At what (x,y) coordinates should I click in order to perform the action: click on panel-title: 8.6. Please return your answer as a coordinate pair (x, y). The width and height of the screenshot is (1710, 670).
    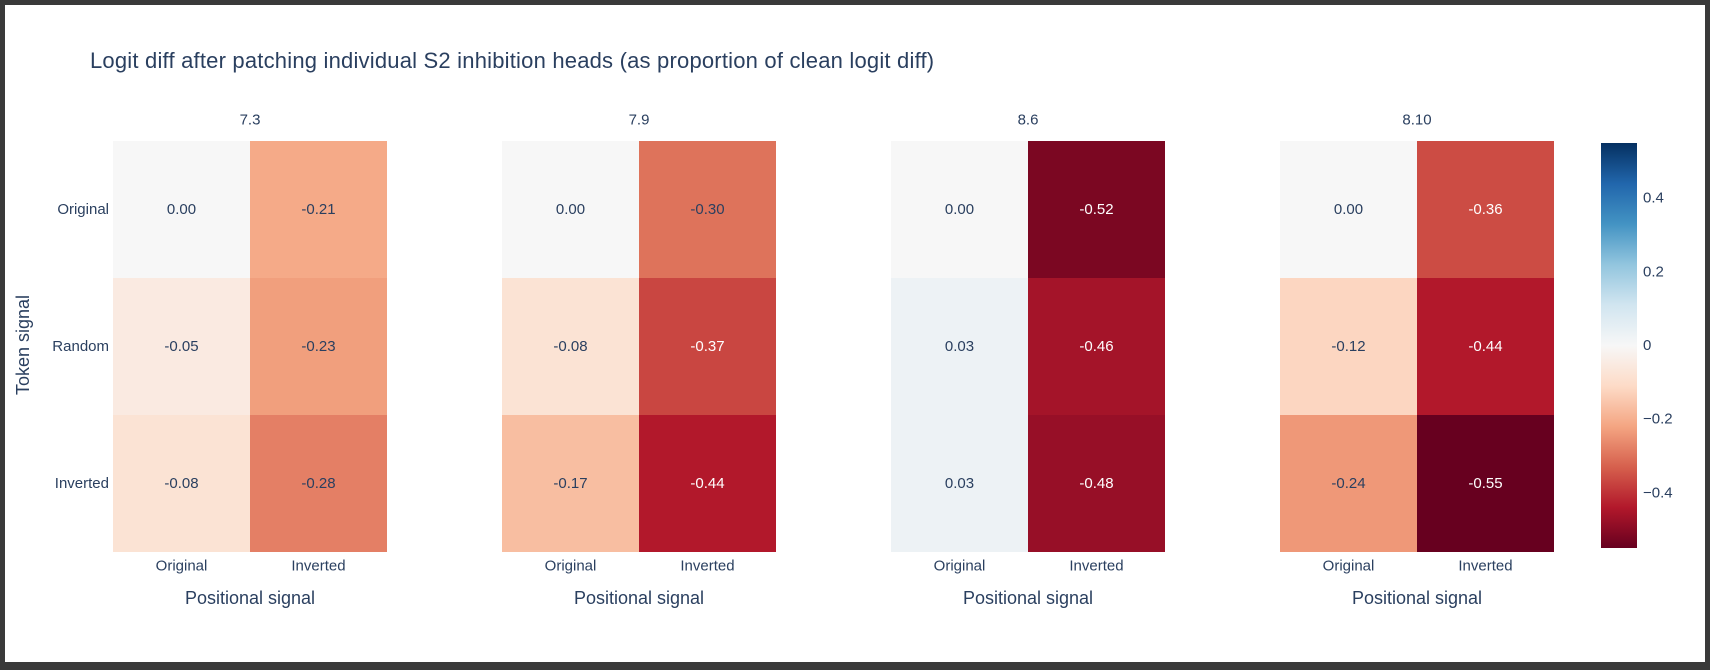
    Looking at the image, I should click on (1028, 120).